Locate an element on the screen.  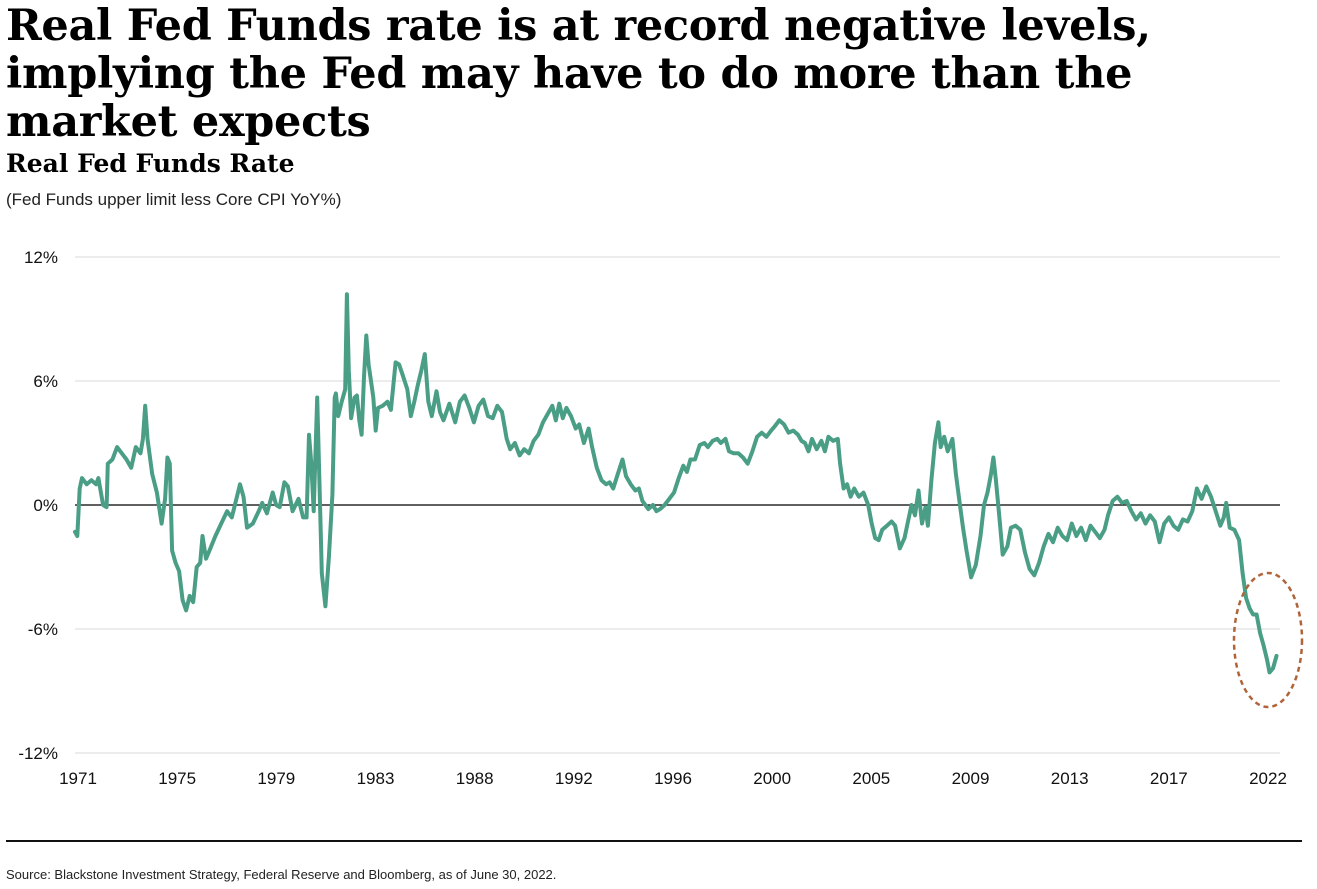
x-tick-label: 2013 is located at coordinates (1070, 778).